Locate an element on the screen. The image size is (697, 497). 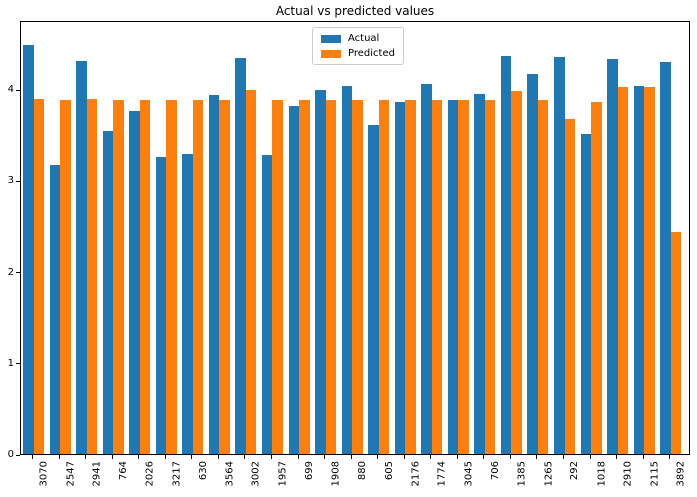
x-tick-label: 699 is located at coordinates (309, 471).